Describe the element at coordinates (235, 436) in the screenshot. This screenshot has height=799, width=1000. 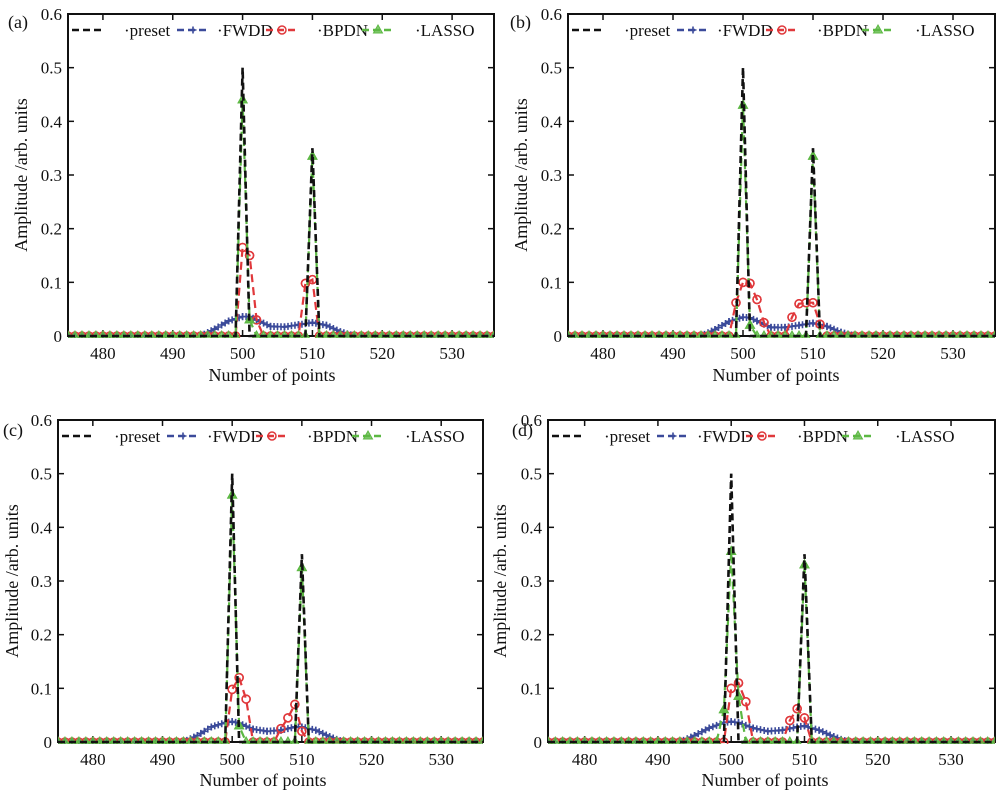
I see `legend-label: ·FWDD` at that location.